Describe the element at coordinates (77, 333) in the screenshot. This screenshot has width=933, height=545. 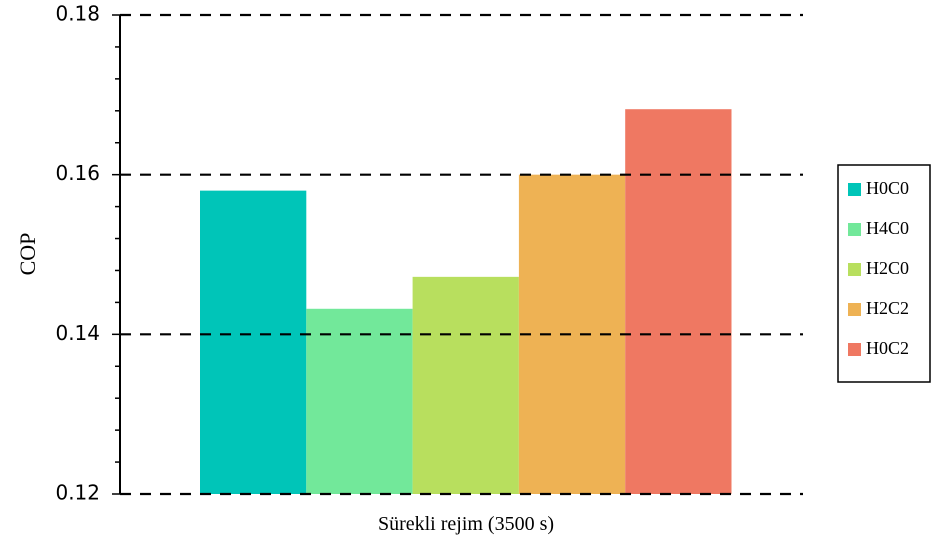
I see `y-tick-label: 0.14` at that location.